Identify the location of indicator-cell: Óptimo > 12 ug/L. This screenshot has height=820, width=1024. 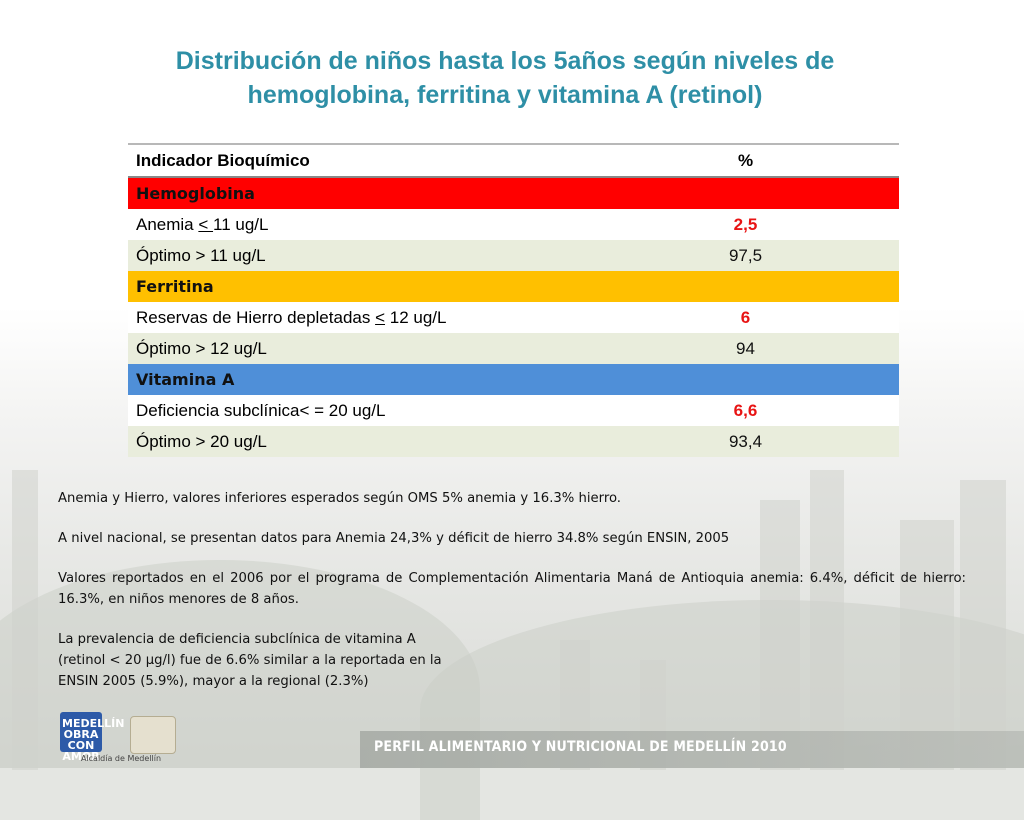
(360, 348).